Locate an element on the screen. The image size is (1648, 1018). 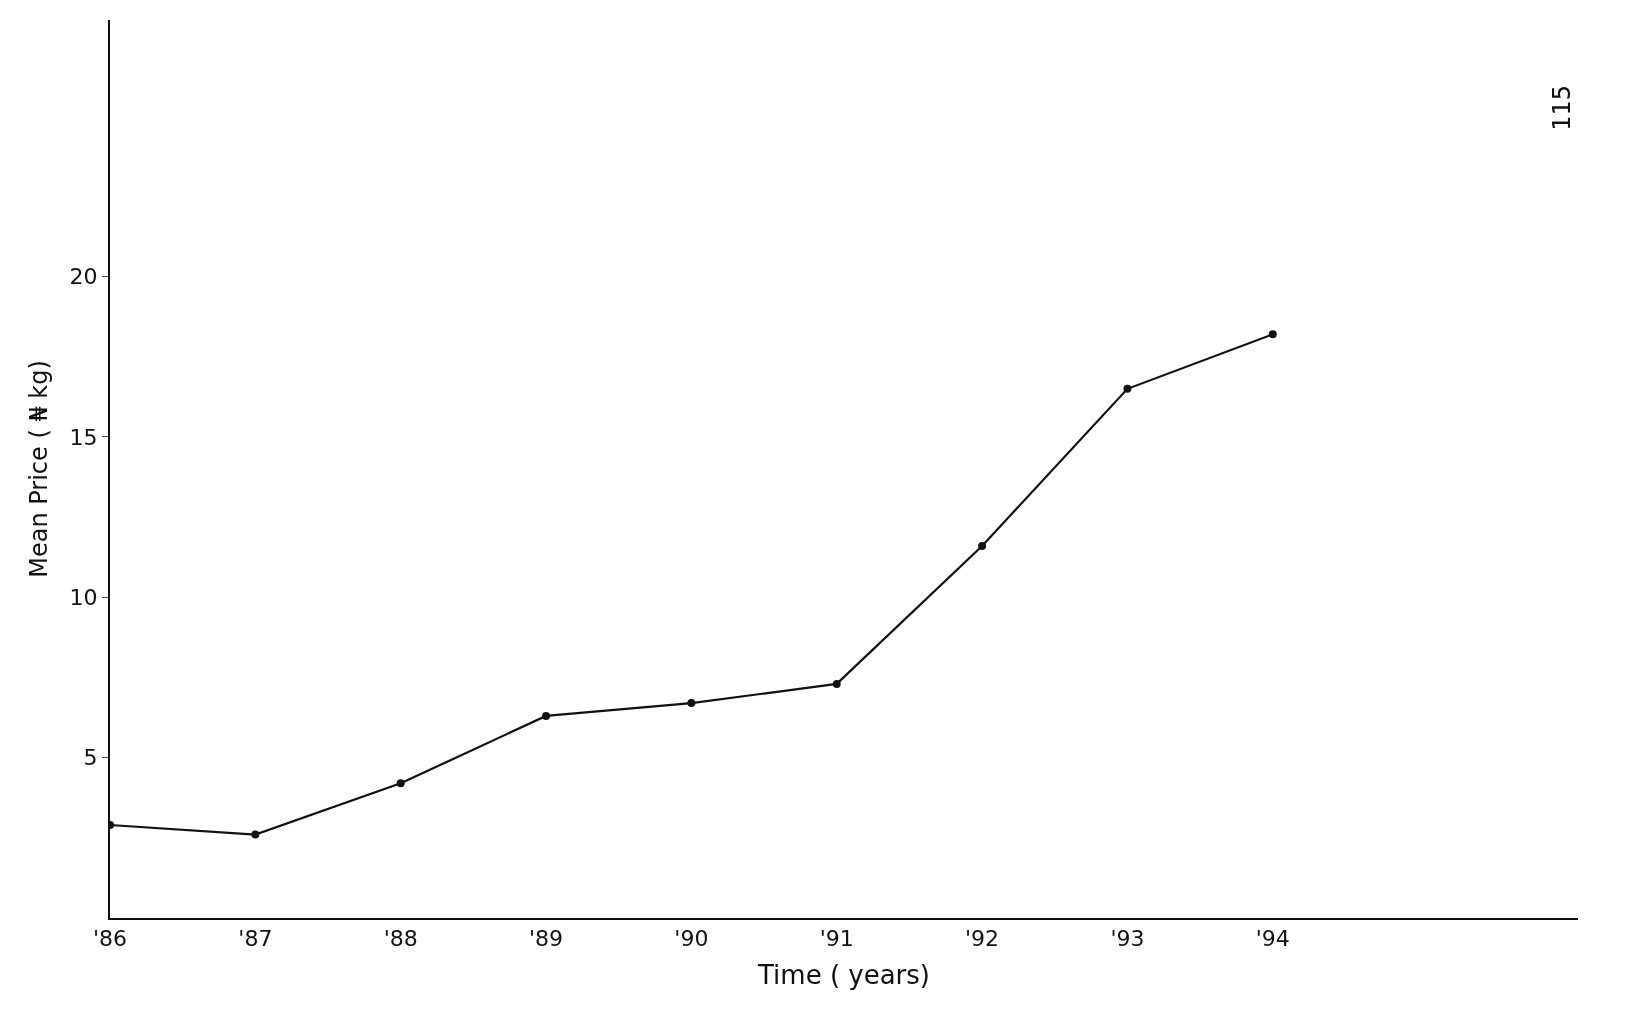
x-tick-label: '92 is located at coordinates (982, 939).